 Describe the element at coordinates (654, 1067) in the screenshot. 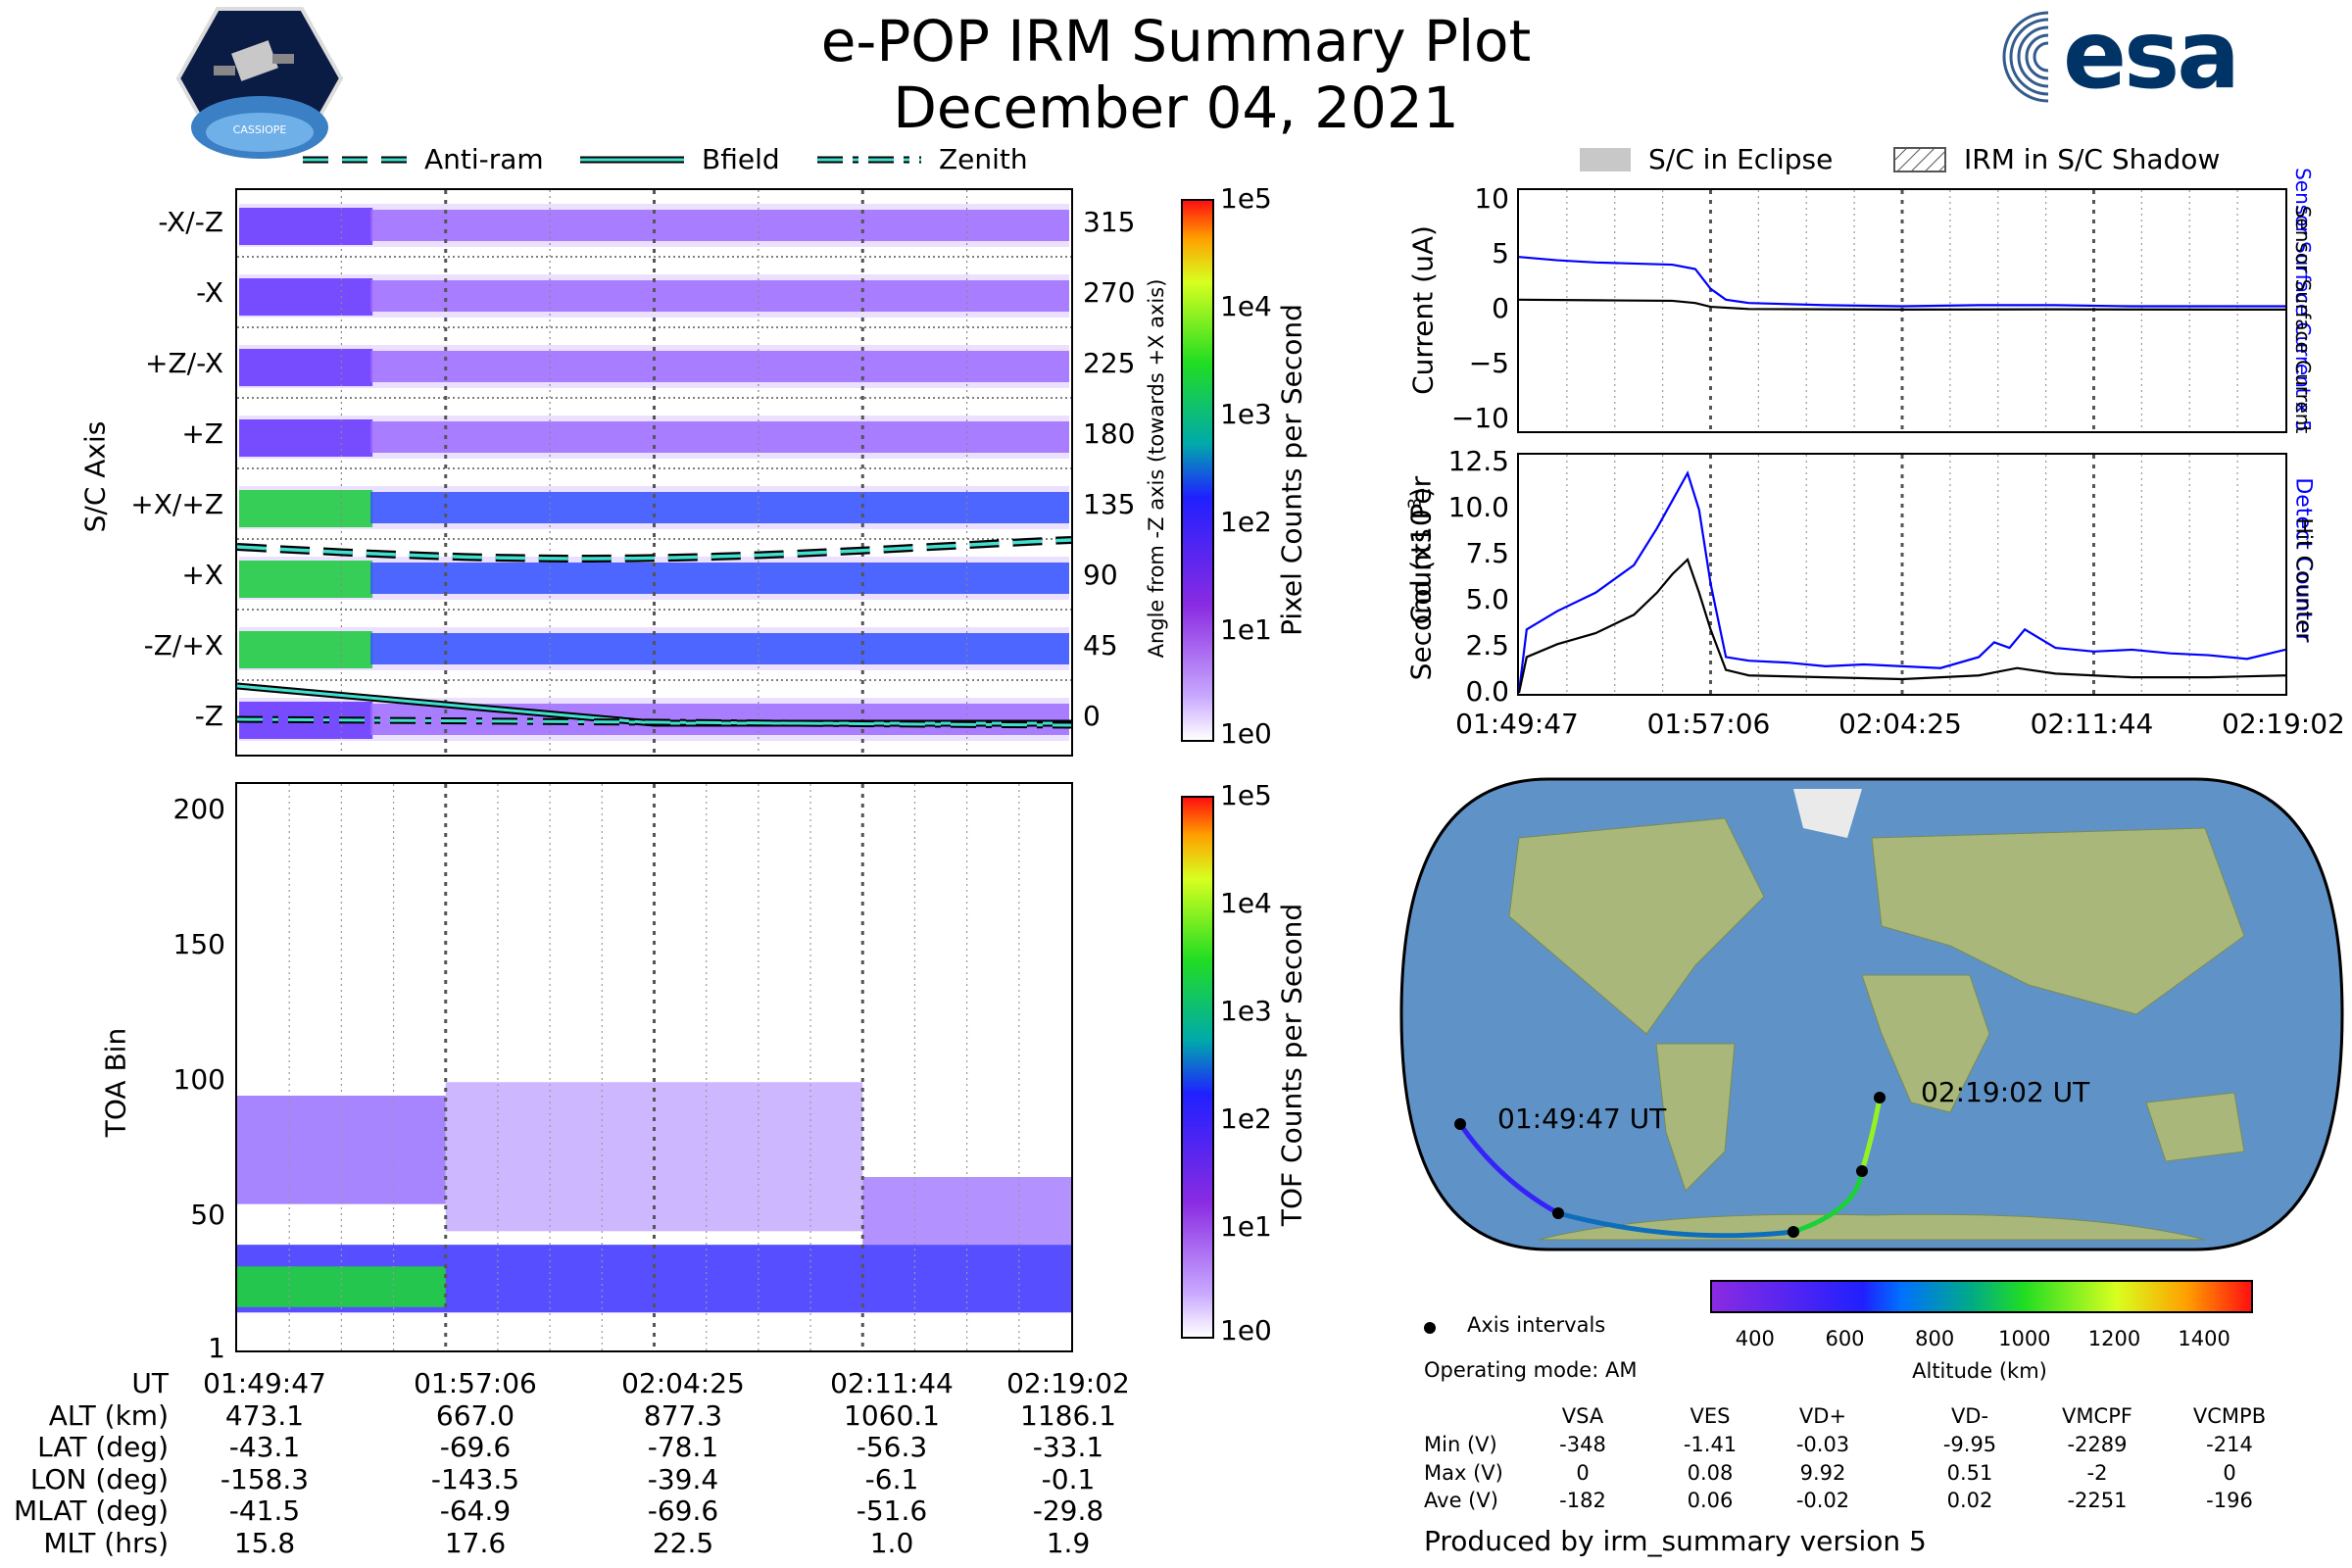

I see `toa-heatmap` at that location.